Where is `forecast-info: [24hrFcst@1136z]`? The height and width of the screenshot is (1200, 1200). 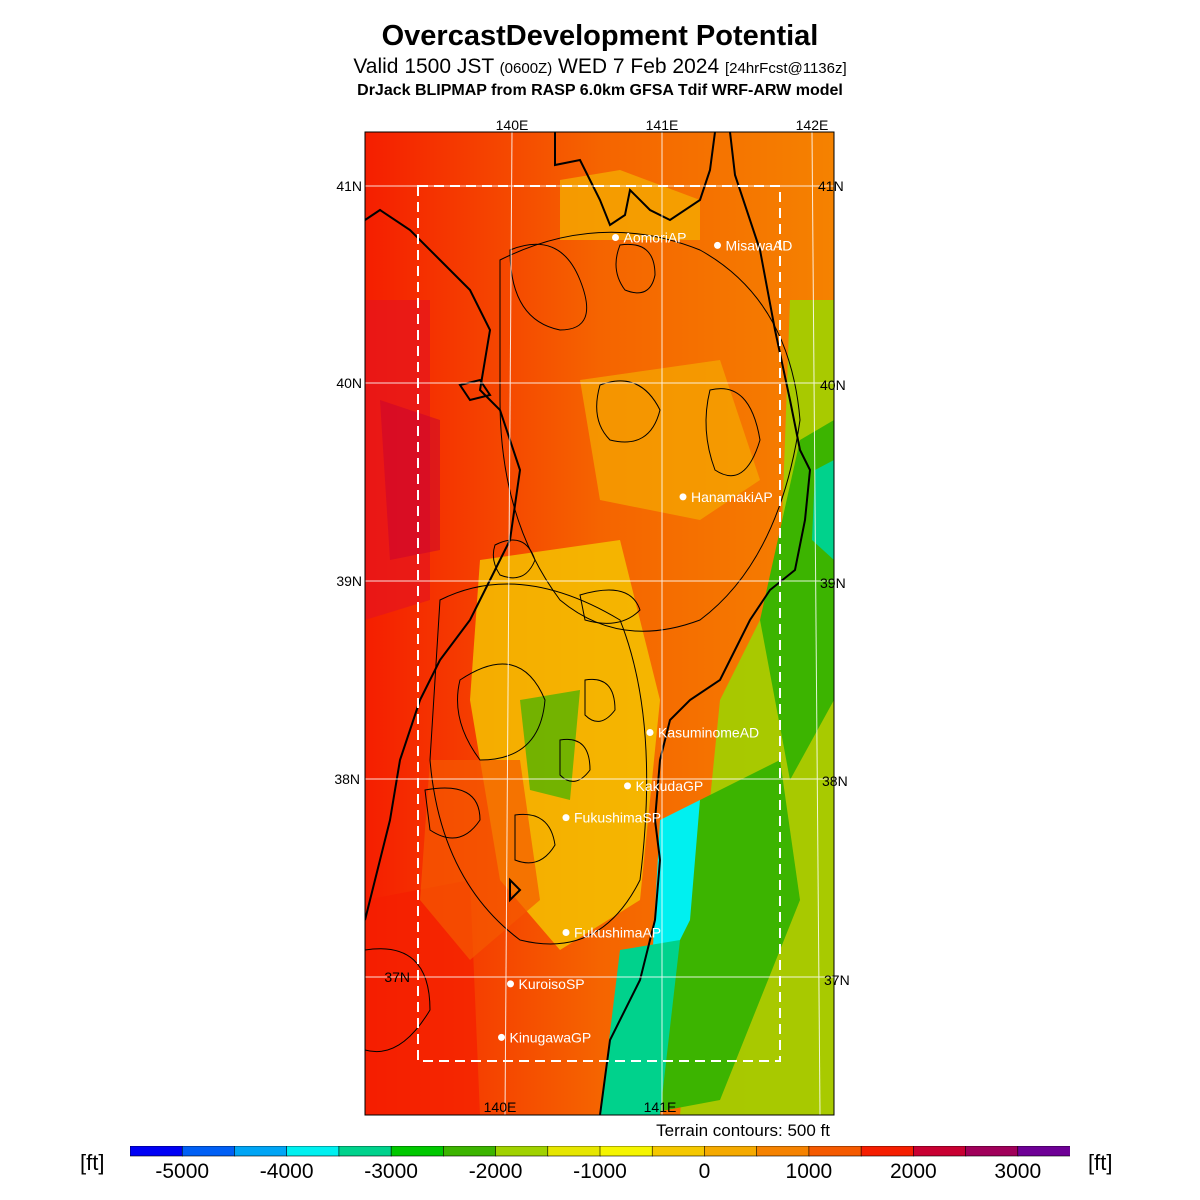 forecast-info: [24hrFcst@1136z] is located at coordinates (785, 68).